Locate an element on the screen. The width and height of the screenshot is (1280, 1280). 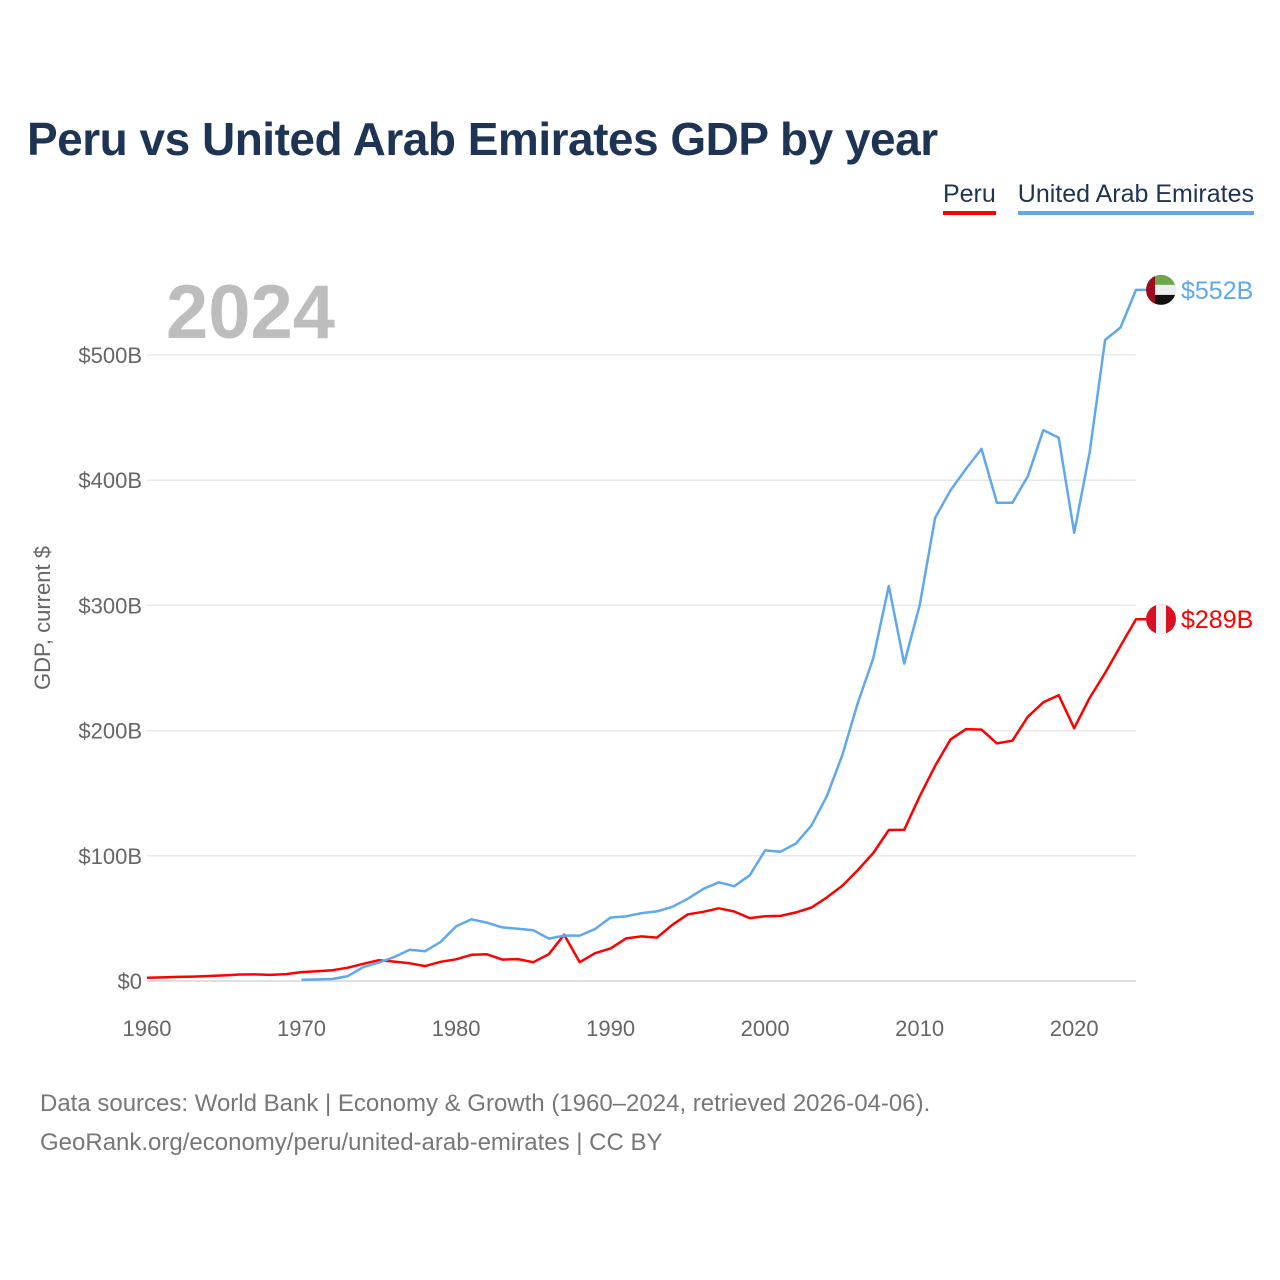
uae-flag-icon is located at coordinates (1161, 289).